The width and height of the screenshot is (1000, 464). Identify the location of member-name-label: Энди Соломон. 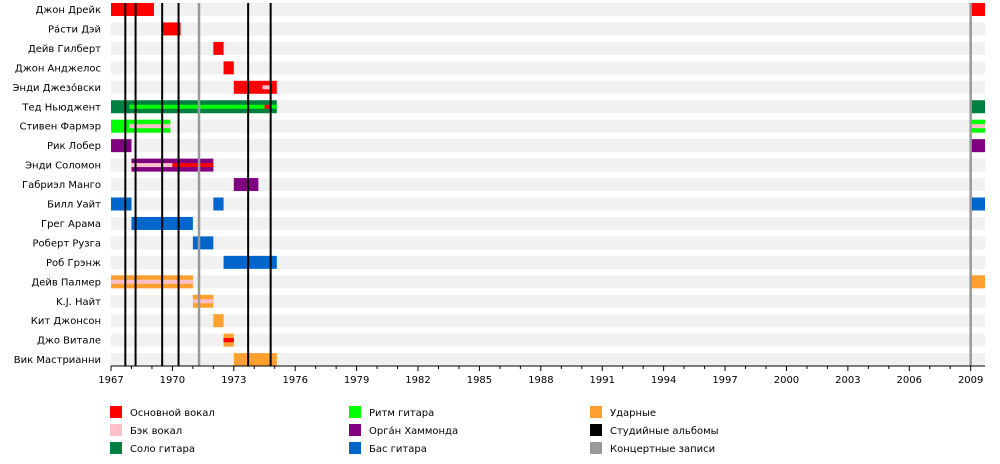
(63, 166).